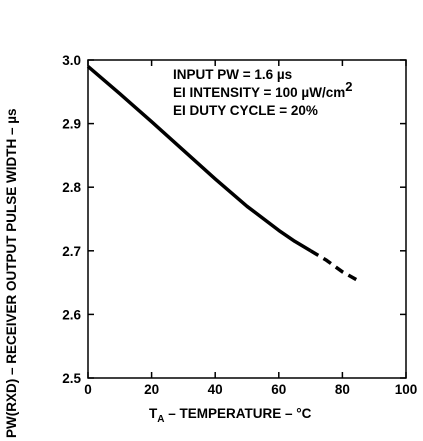 The width and height of the screenshot is (423, 441). What do you see at coordinates (151, 389) in the screenshot?
I see `x-tick-label: 20` at bounding box center [151, 389].